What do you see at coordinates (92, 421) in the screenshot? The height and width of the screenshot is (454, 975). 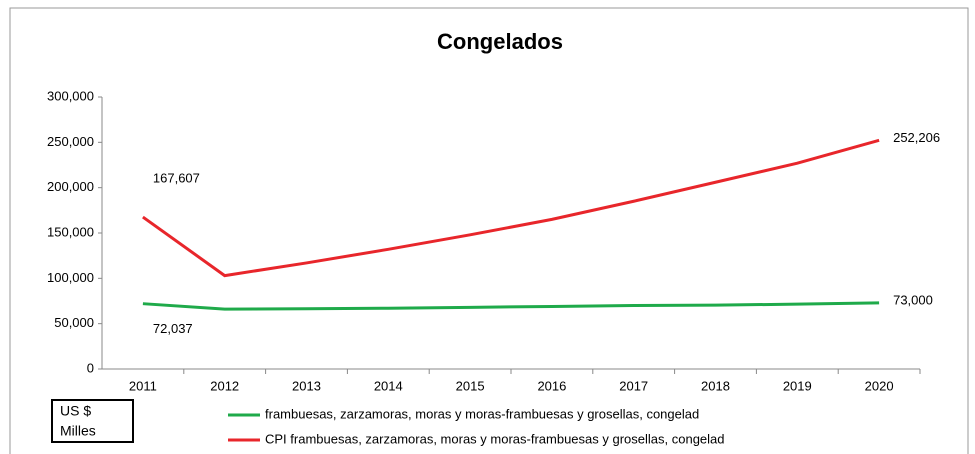 I see `unit-box` at bounding box center [92, 421].